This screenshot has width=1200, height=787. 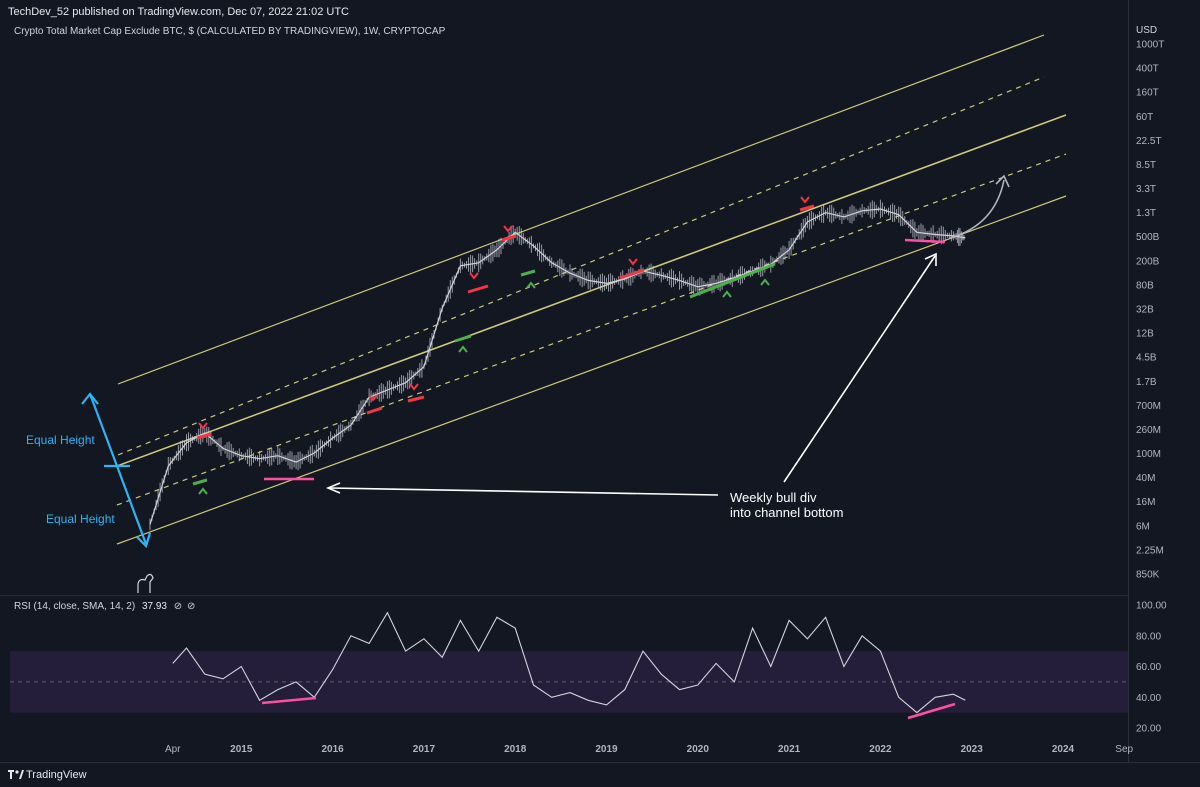 What do you see at coordinates (524, 491) in the screenshot?
I see `arrow-to-2015-div` at bounding box center [524, 491].